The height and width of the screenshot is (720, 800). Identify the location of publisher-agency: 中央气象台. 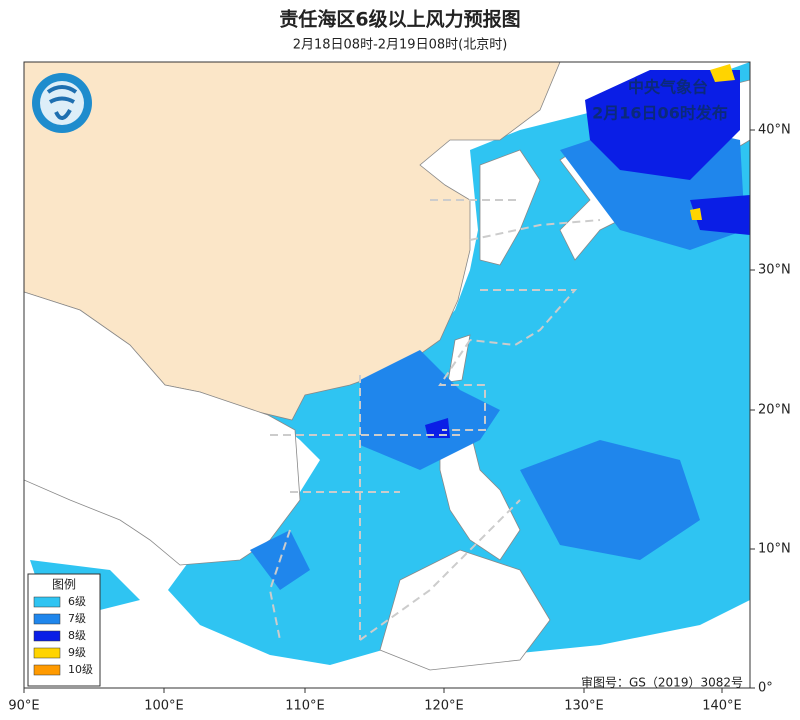
(668, 87).